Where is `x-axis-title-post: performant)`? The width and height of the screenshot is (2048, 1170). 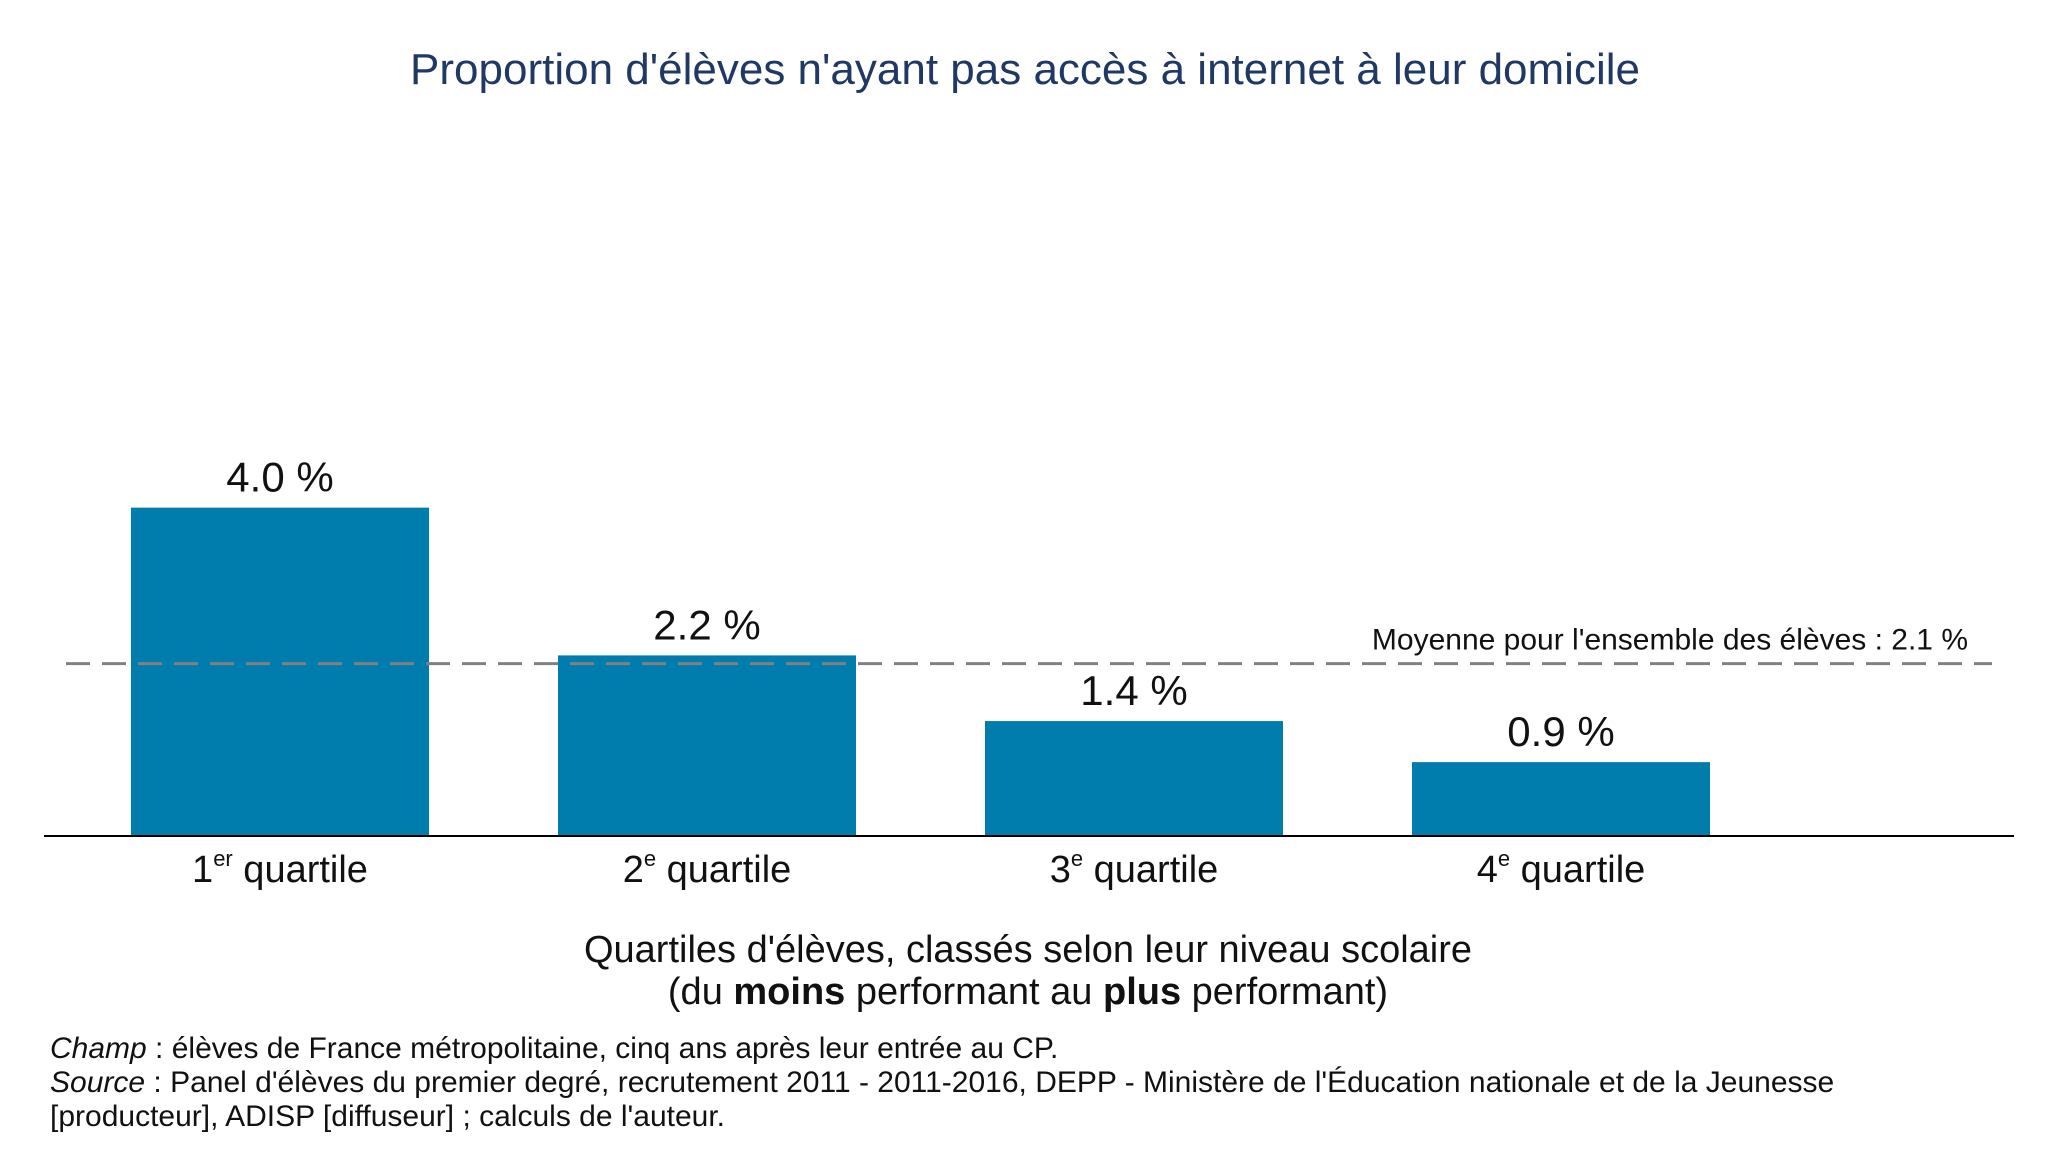
x-axis-title-post: performant) is located at coordinates (1284, 992).